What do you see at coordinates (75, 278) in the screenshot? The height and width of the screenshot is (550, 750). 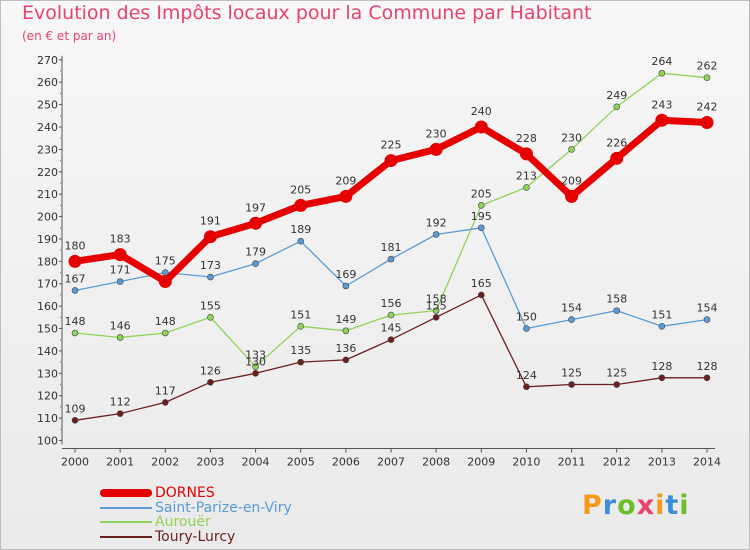 I see `data-label: 167` at bounding box center [75, 278].